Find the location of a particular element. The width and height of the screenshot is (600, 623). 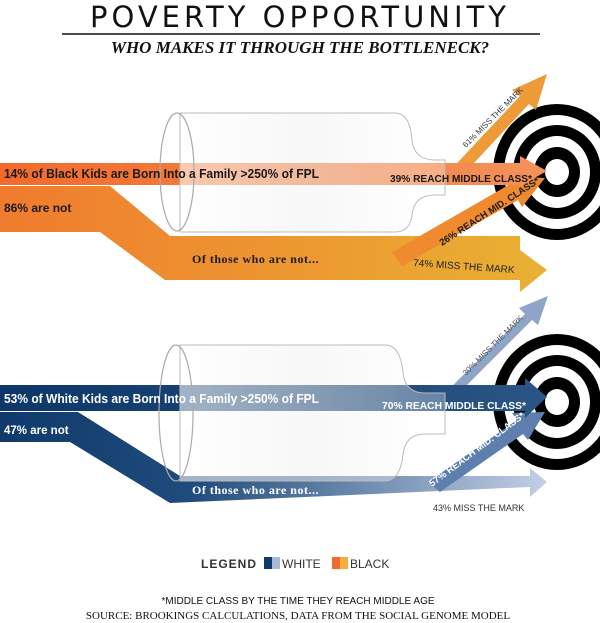

legend-swatch-black-dark is located at coordinates (336, 563).